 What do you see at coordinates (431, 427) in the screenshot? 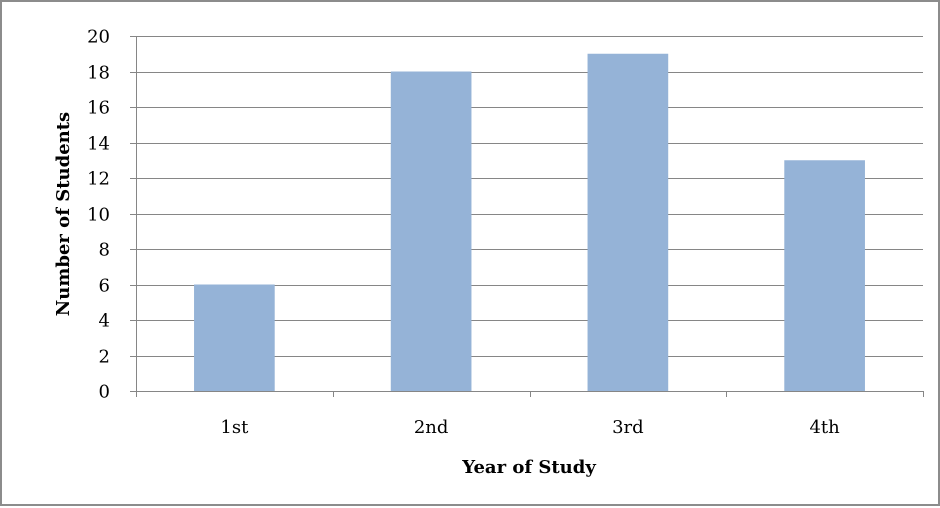
I see `x-tick-label: 2nd` at bounding box center [431, 427].